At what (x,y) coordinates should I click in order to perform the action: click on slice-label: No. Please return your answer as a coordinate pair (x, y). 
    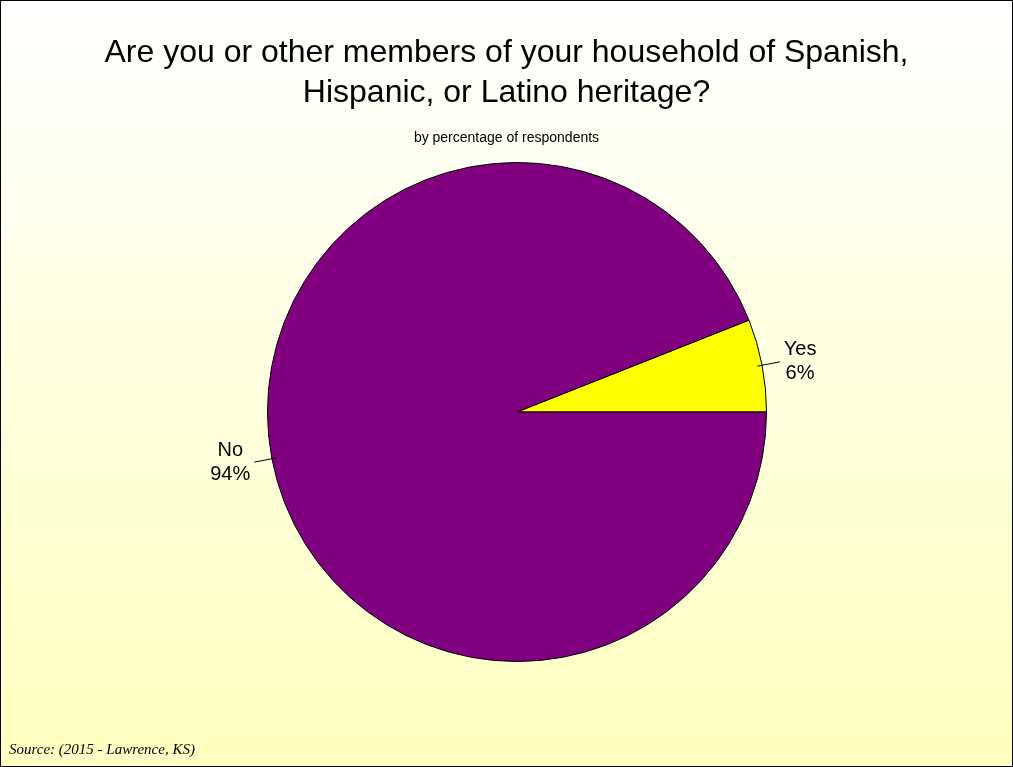
    Looking at the image, I should click on (230, 448).